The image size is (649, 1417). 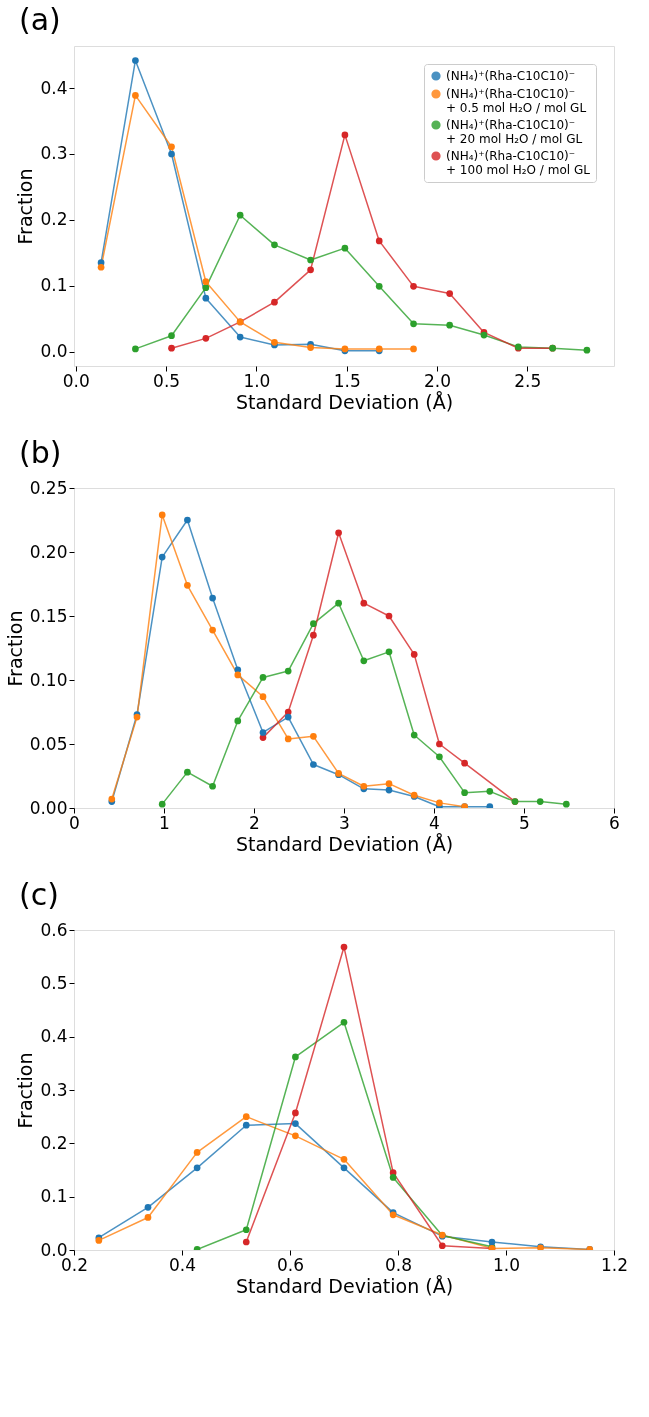 What do you see at coordinates (344, 822) in the screenshot?
I see `x-tick-label: 3` at bounding box center [344, 822].